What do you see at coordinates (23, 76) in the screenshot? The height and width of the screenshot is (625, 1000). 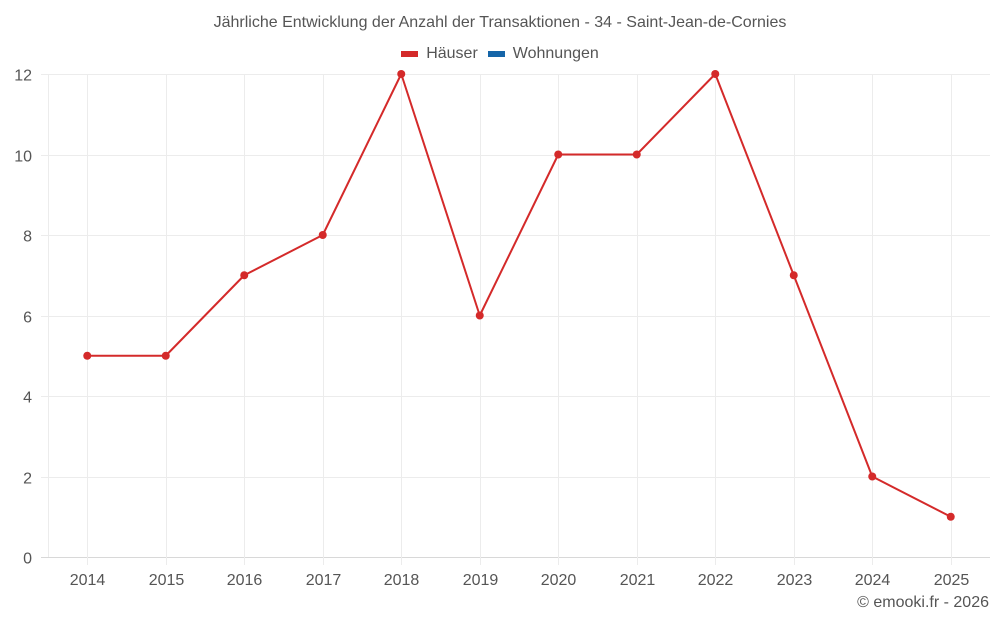 I see `y-tick-label: 12` at bounding box center [23, 76].